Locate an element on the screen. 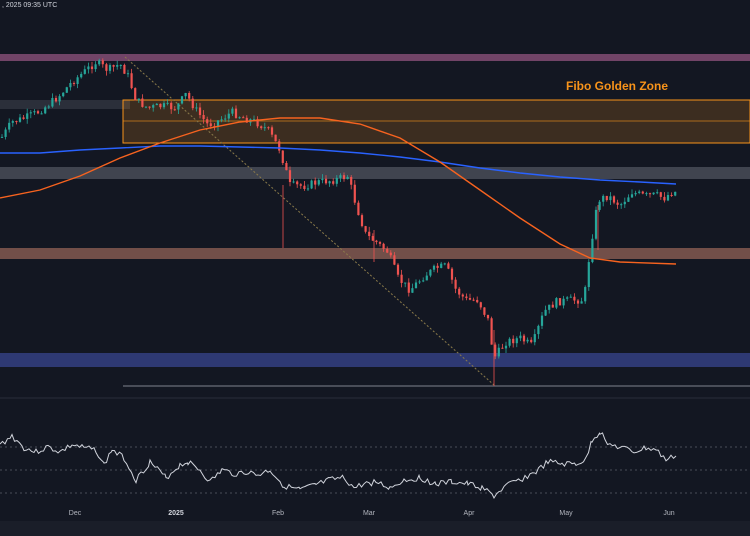 The image size is (750, 536). price-zone-shadow is located at coordinates (65, 104).